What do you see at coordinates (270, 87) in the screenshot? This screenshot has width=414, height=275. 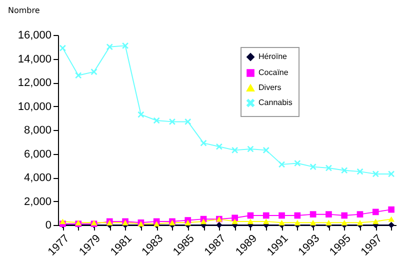 I see `legend-label: Divers` at bounding box center [270, 87].